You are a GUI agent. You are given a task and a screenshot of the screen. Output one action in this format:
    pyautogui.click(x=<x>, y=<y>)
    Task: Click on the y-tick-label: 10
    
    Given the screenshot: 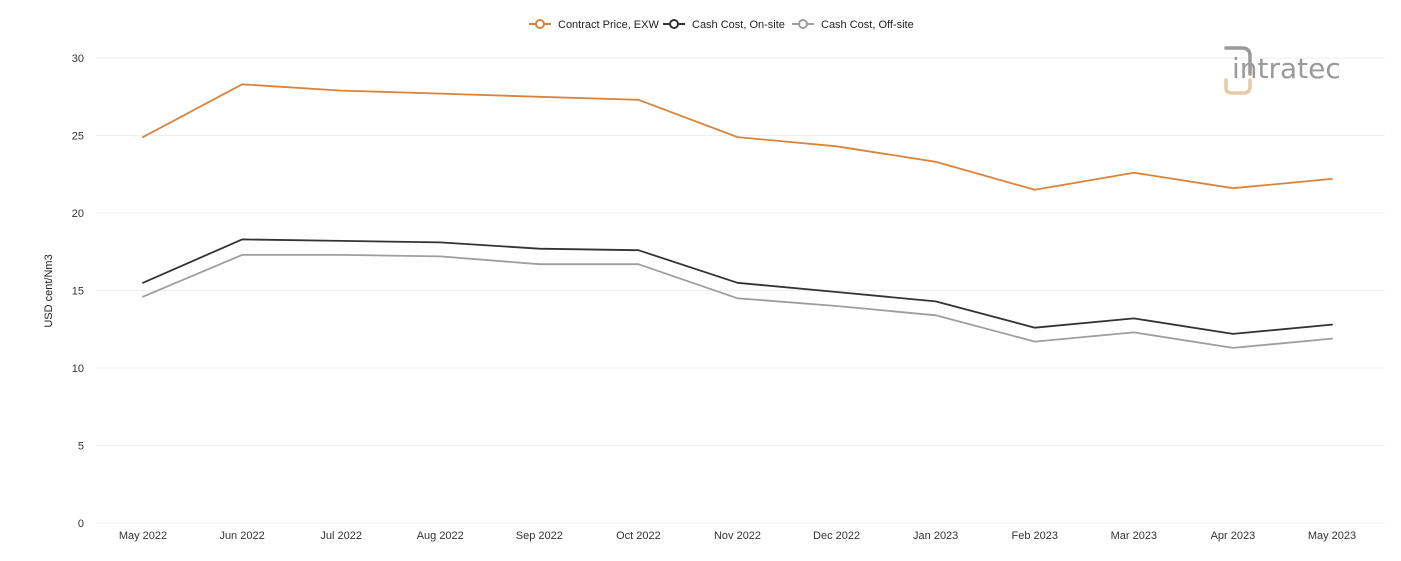 What is the action you would take?
    pyautogui.click(x=78, y=369)
    